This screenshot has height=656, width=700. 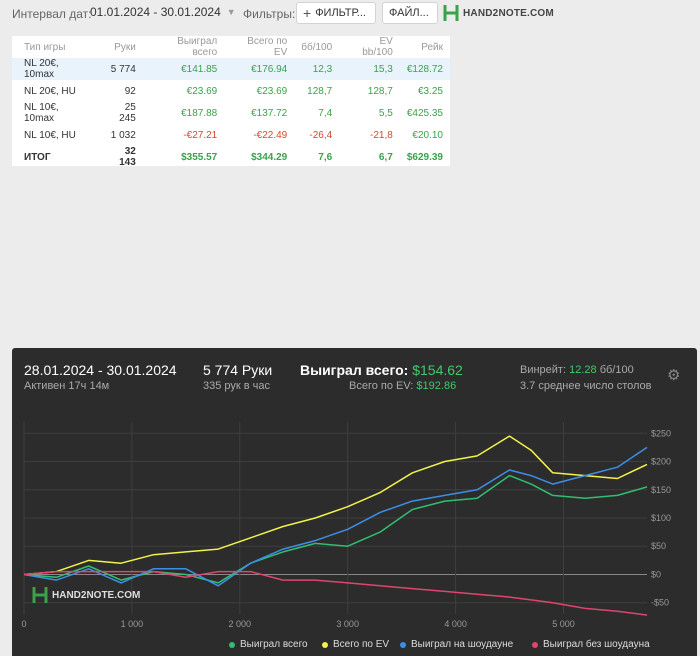 What do you see at coordinates (381, 135) in the screenshot?
I see `table-cell: -21,8` at bounding box center [381, 135].